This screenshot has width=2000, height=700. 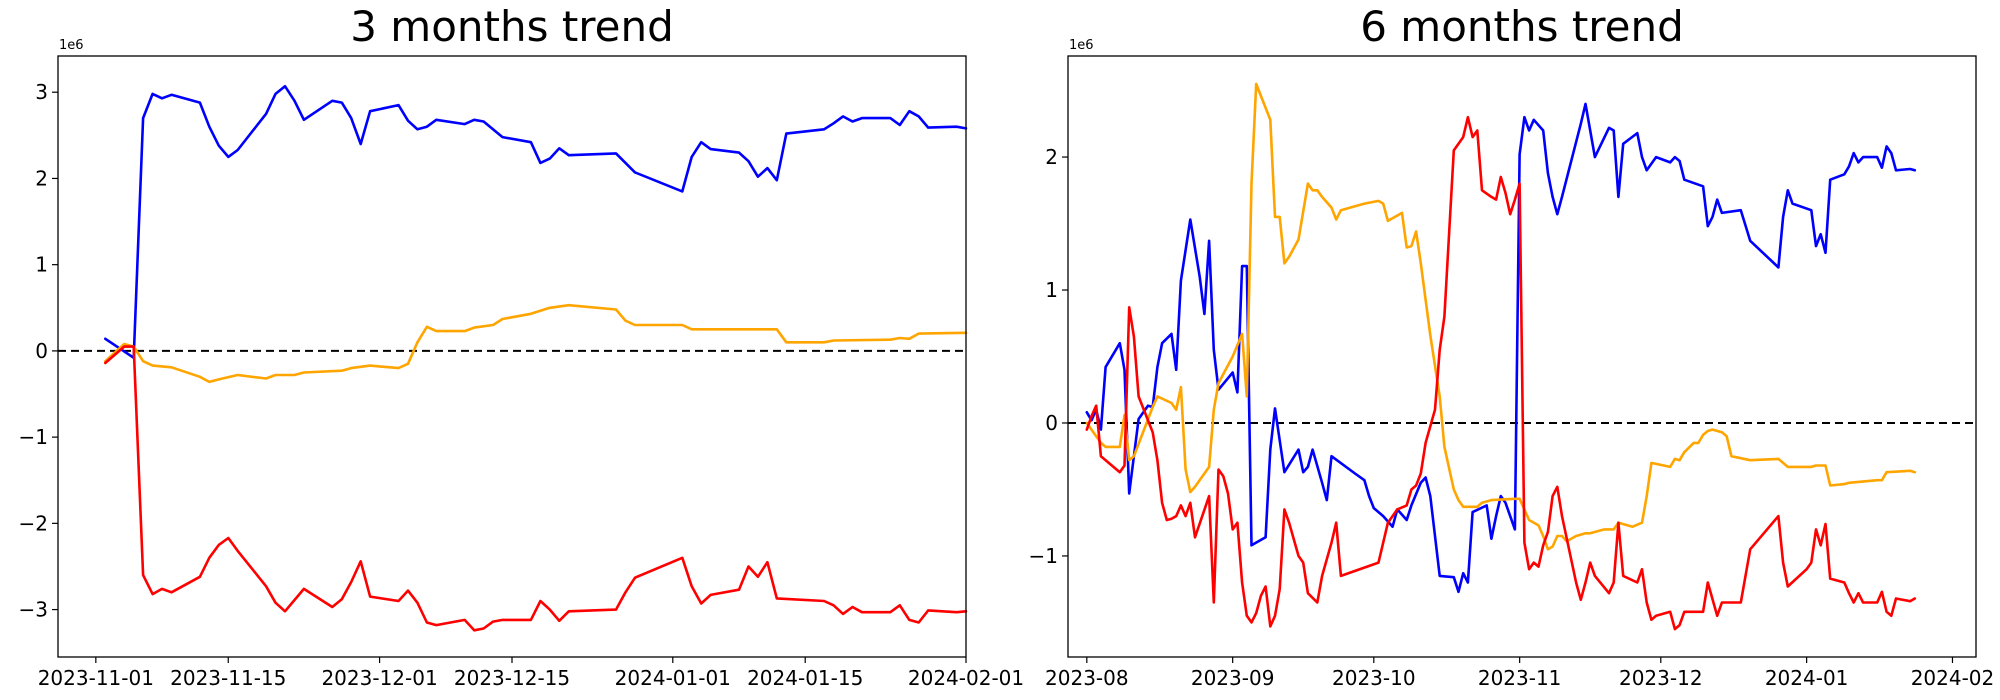 I want to click on y-axis-offset-3-months: 1e6, so click(x=71, y=45).